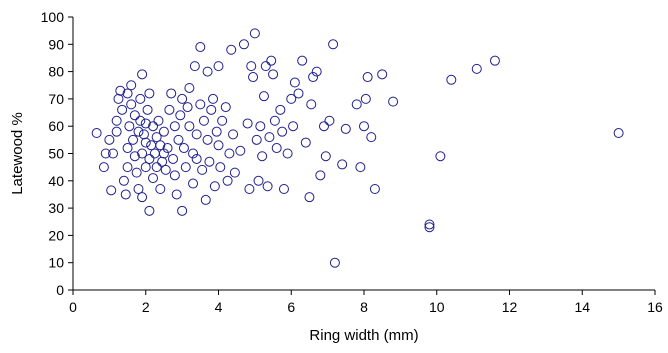 The height and width of the screenshot is (353, 668). What do you see at coordinates (56, 72) in the screenshot?
I see `y-tick-label: 80` at bounding box center [56, 72].